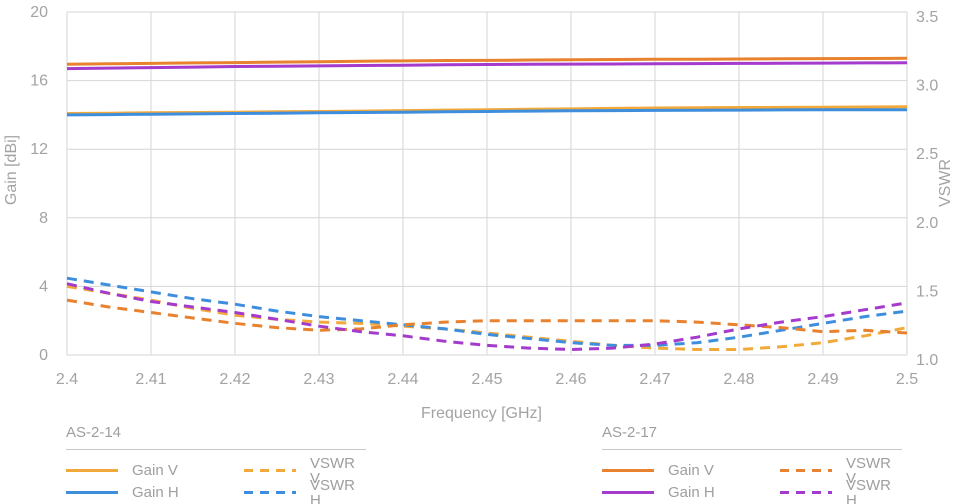 The width and height of the screenshot is (963, 504). Describe the element at coordinates (486, 112) in the screenshot. I see `series-as-2-14-gain-h` at that location.